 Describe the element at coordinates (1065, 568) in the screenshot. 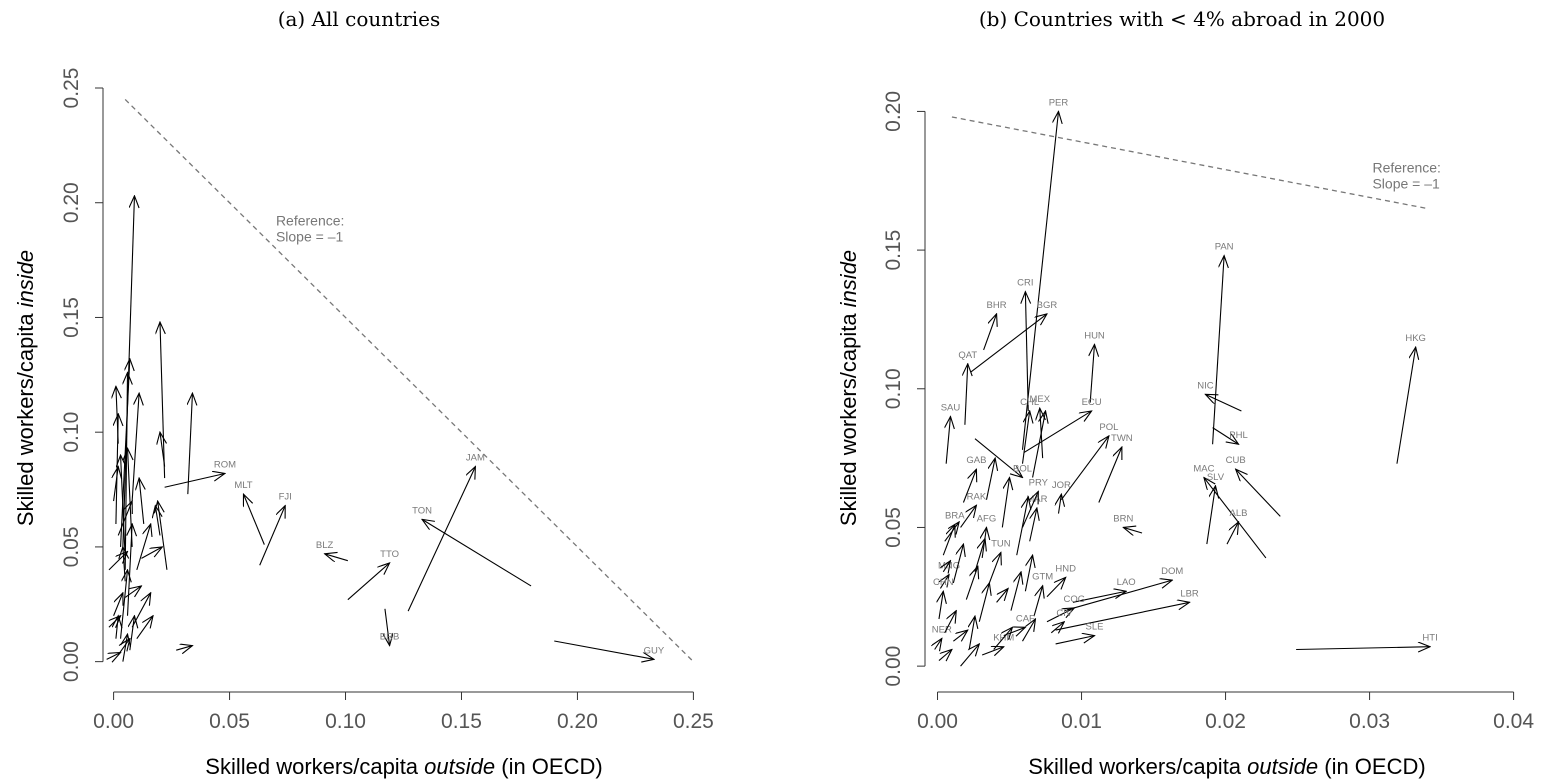

I see `point-label: HND` at that location.